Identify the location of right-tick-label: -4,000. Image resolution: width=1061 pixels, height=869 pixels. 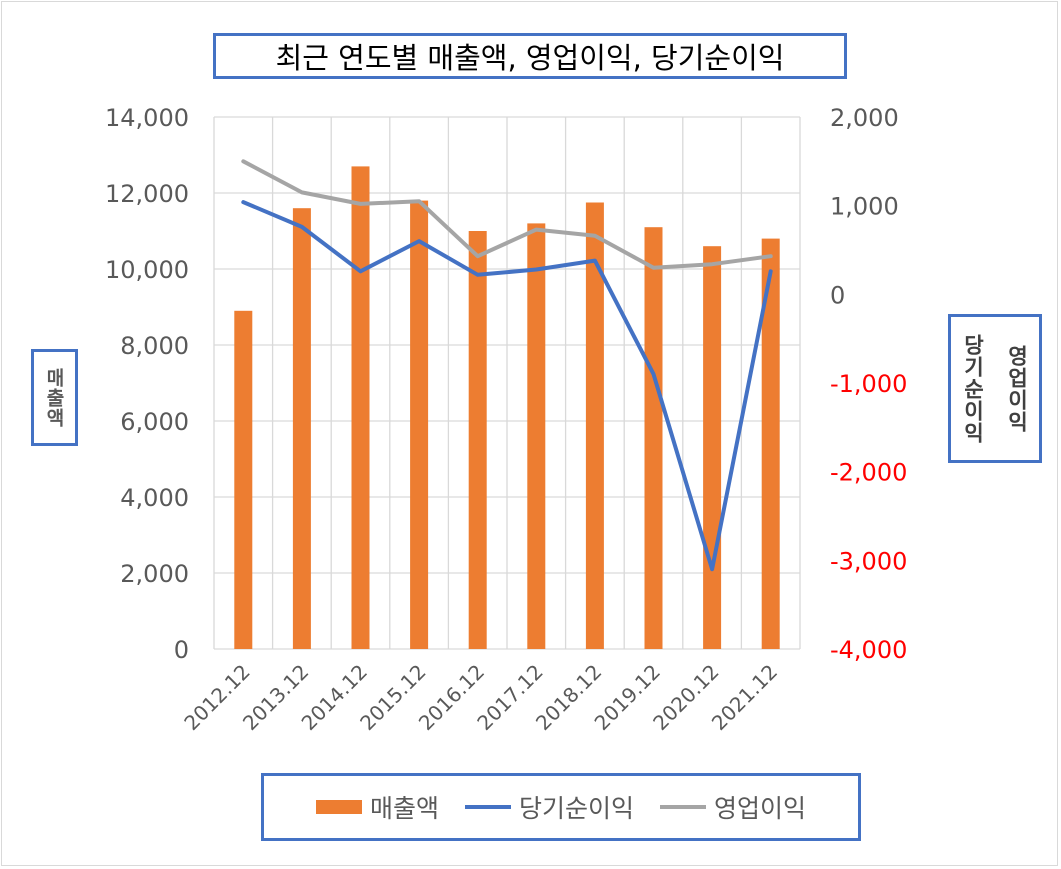
(868, 650).